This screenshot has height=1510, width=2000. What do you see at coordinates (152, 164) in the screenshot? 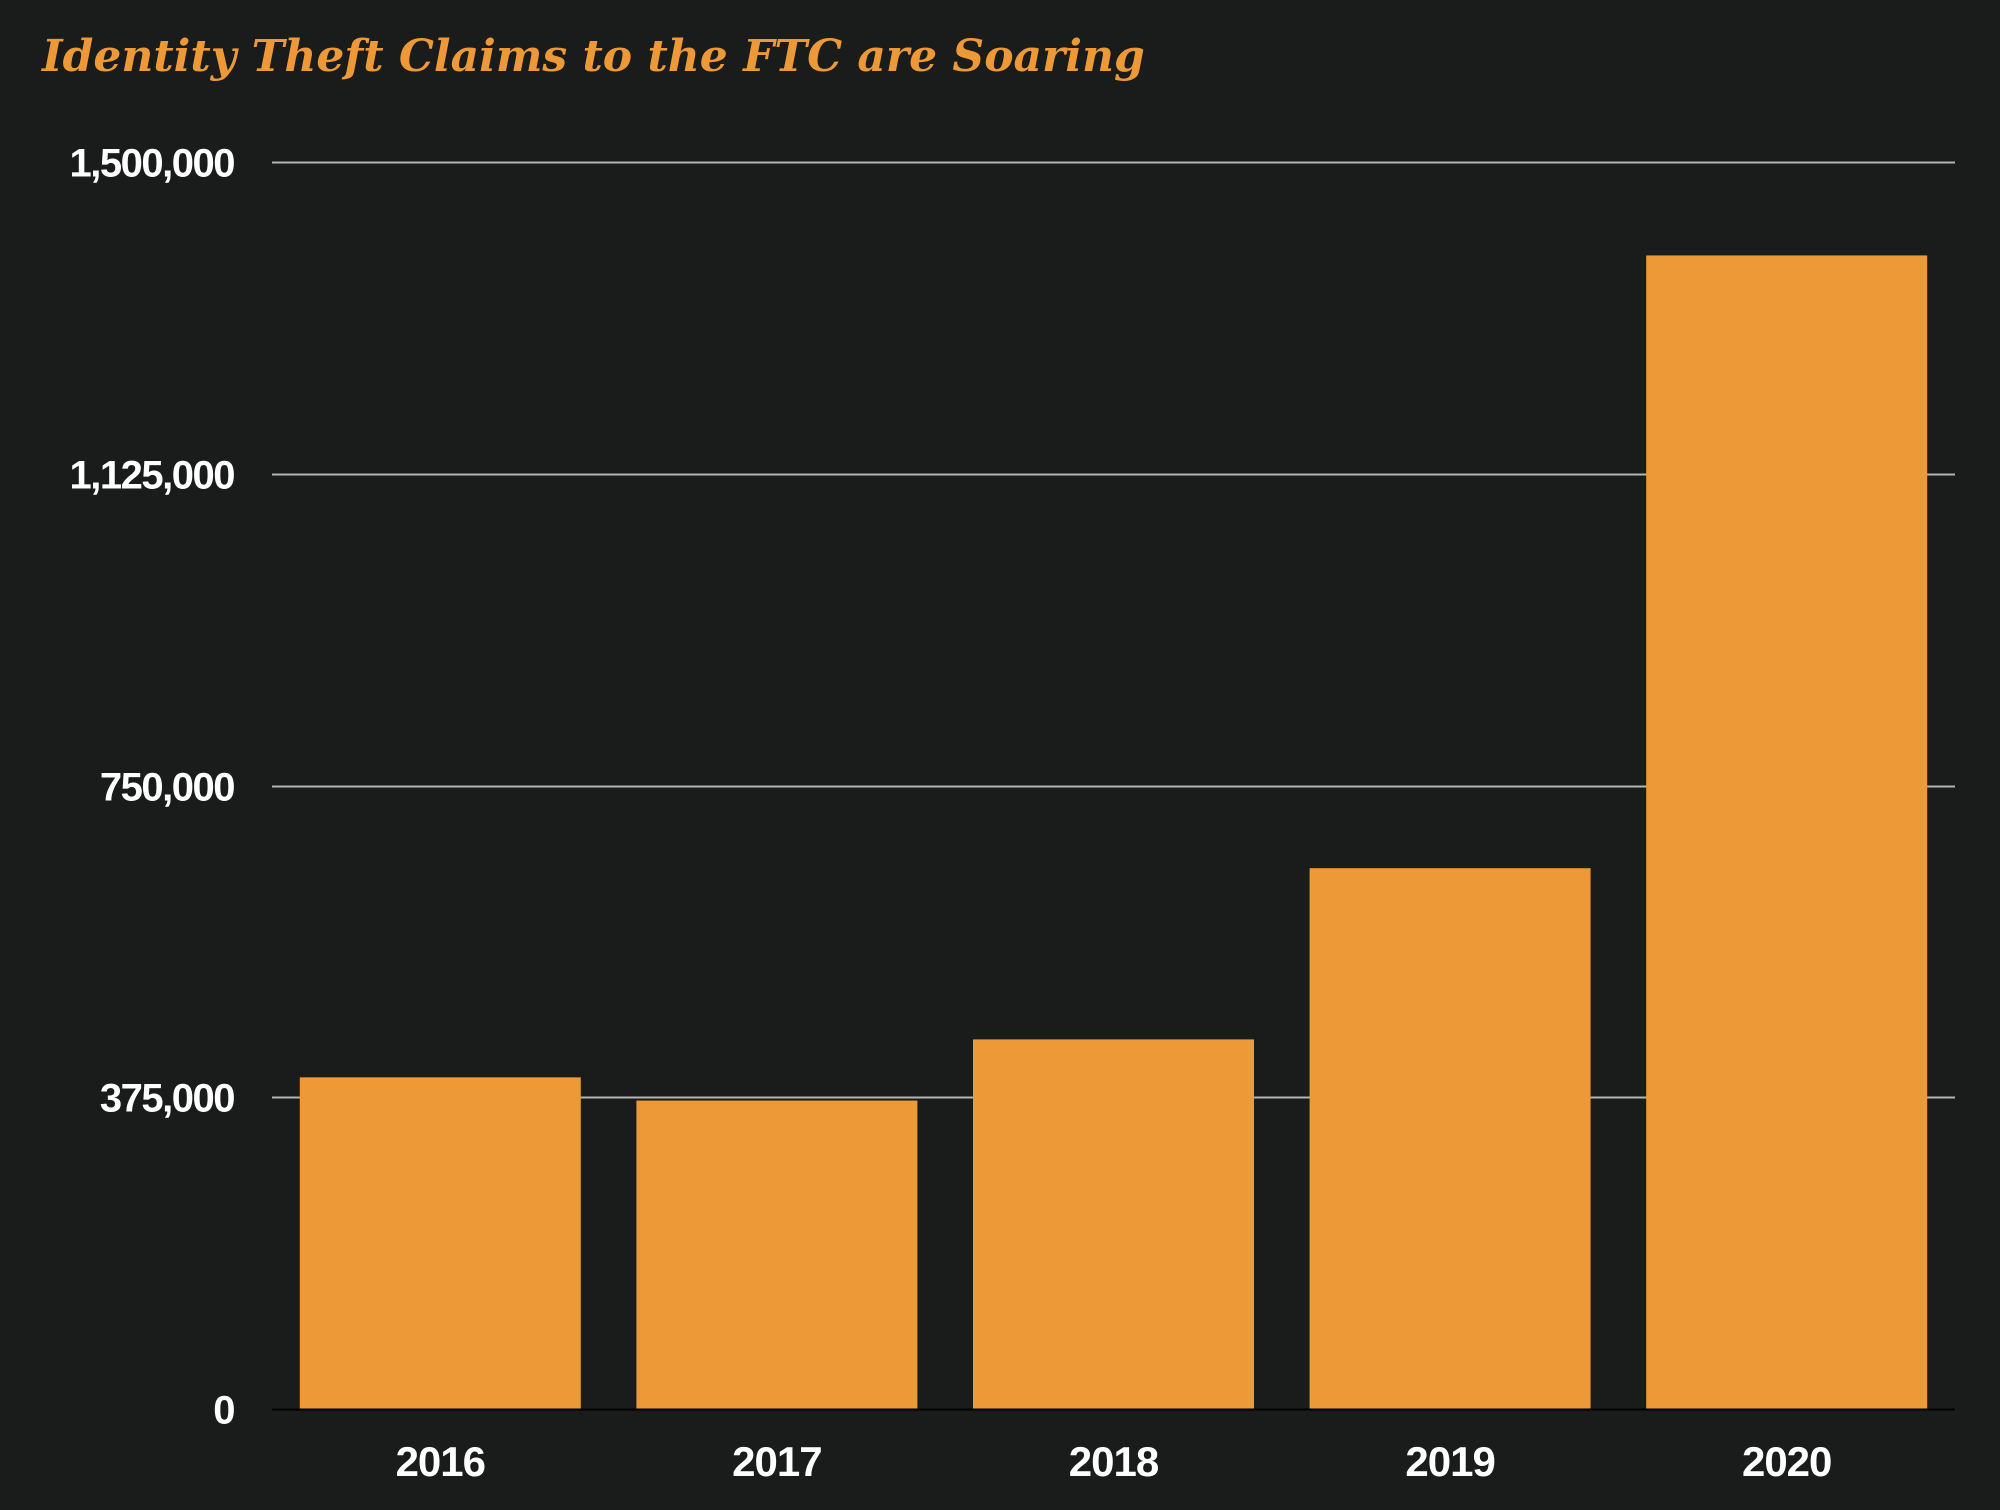
I see `y-tick-label: 1,500,000` at bounding box center [152, 164].